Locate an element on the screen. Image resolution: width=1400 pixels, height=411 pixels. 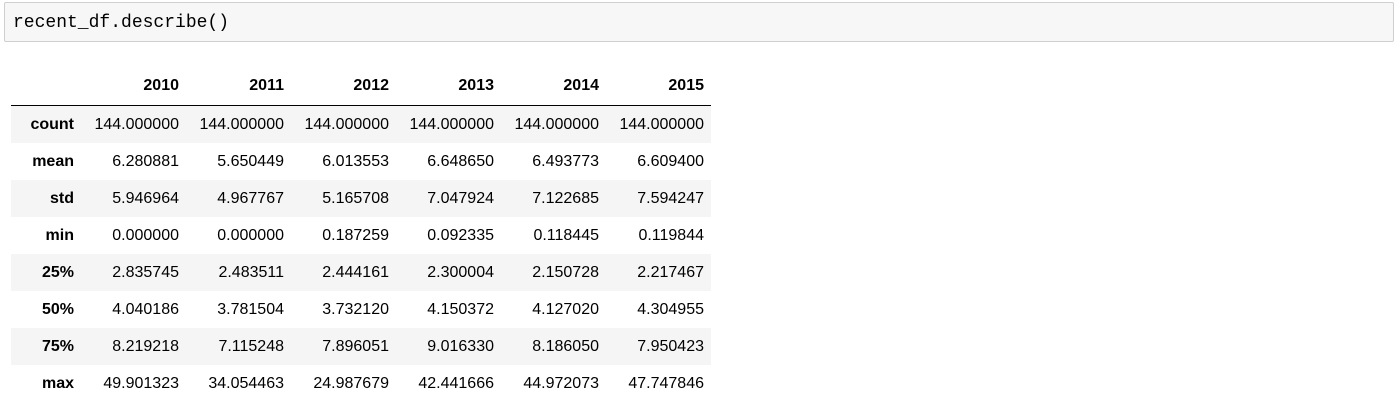
code-input-cell: recent_df.describe() is located at coordinates (699, 22).